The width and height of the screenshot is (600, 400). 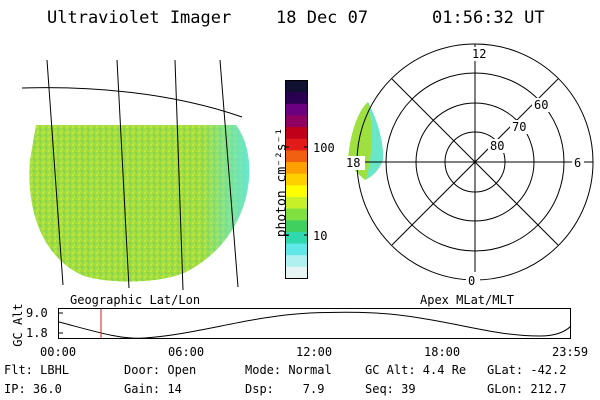 What do you see at coordinates (488, 18) in the screenshot?
I see `time-label: 01:56:32 UT` at bounding box center [488, 18].